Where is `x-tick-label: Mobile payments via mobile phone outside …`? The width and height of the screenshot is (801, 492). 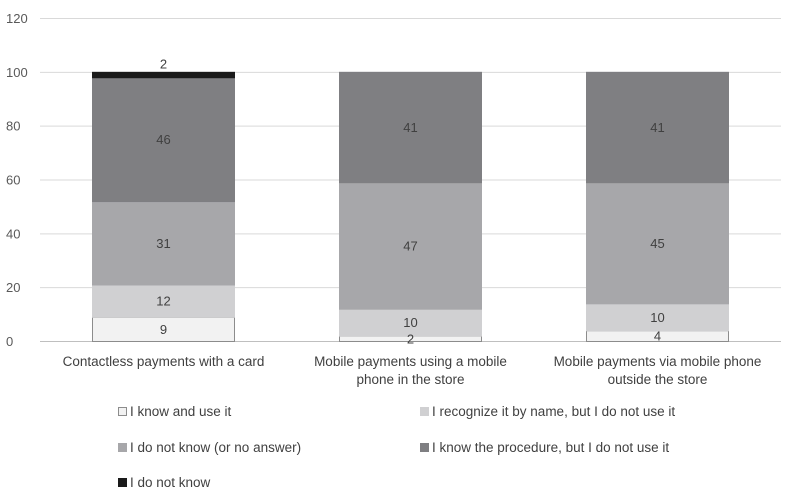 x-tick-label: Mobile payments via mobile phone outside … is located at coordinates (658, 370).